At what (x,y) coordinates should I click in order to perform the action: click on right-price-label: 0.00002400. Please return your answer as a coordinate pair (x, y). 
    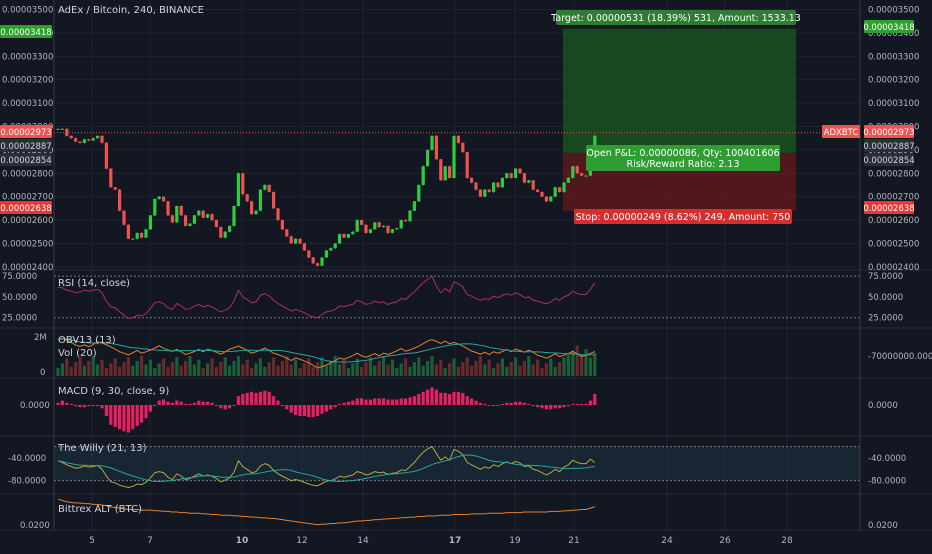
    Looking at the image, I should click on (893, 268).